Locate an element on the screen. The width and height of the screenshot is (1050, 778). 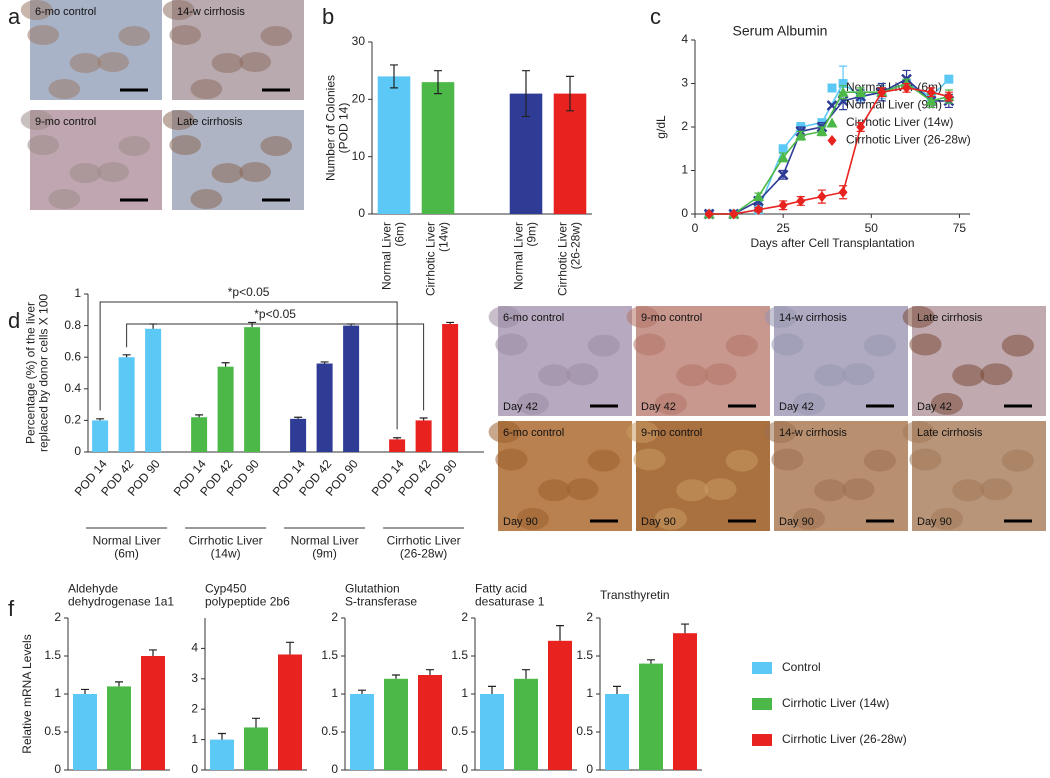
legend-swatch is located at coordinates (762, 740).